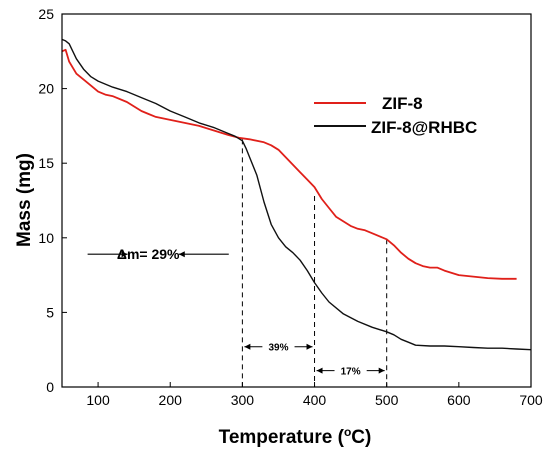  Describe the element at coordinates (50, 312) in the screenshot. I see `y-tick-label: 5` at that location.